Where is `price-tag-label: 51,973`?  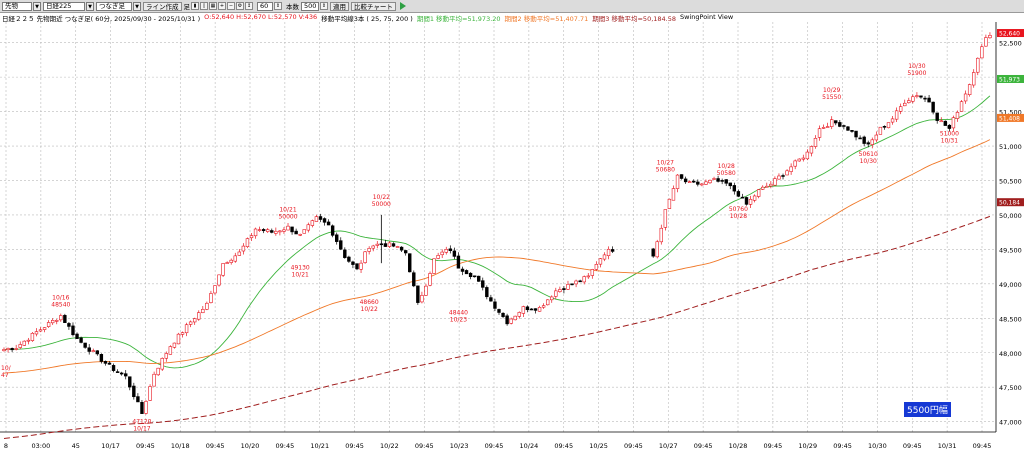 price-tag-label: 51,973 is located at coordinates (1009, 79).